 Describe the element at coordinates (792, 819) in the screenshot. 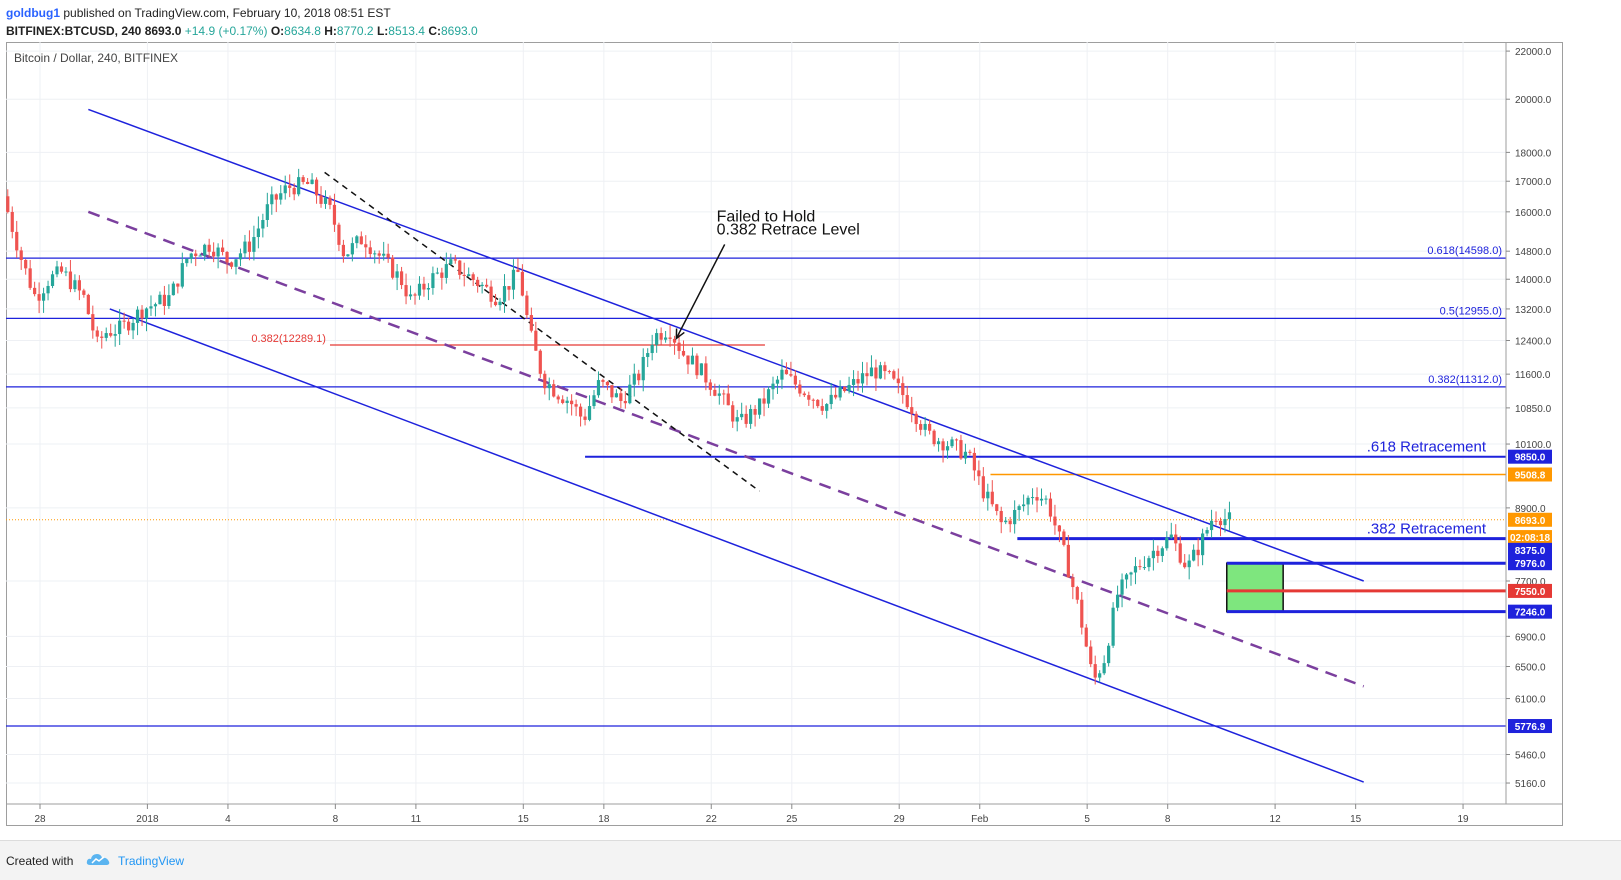

I see `x-tick-label: 25` at that location.